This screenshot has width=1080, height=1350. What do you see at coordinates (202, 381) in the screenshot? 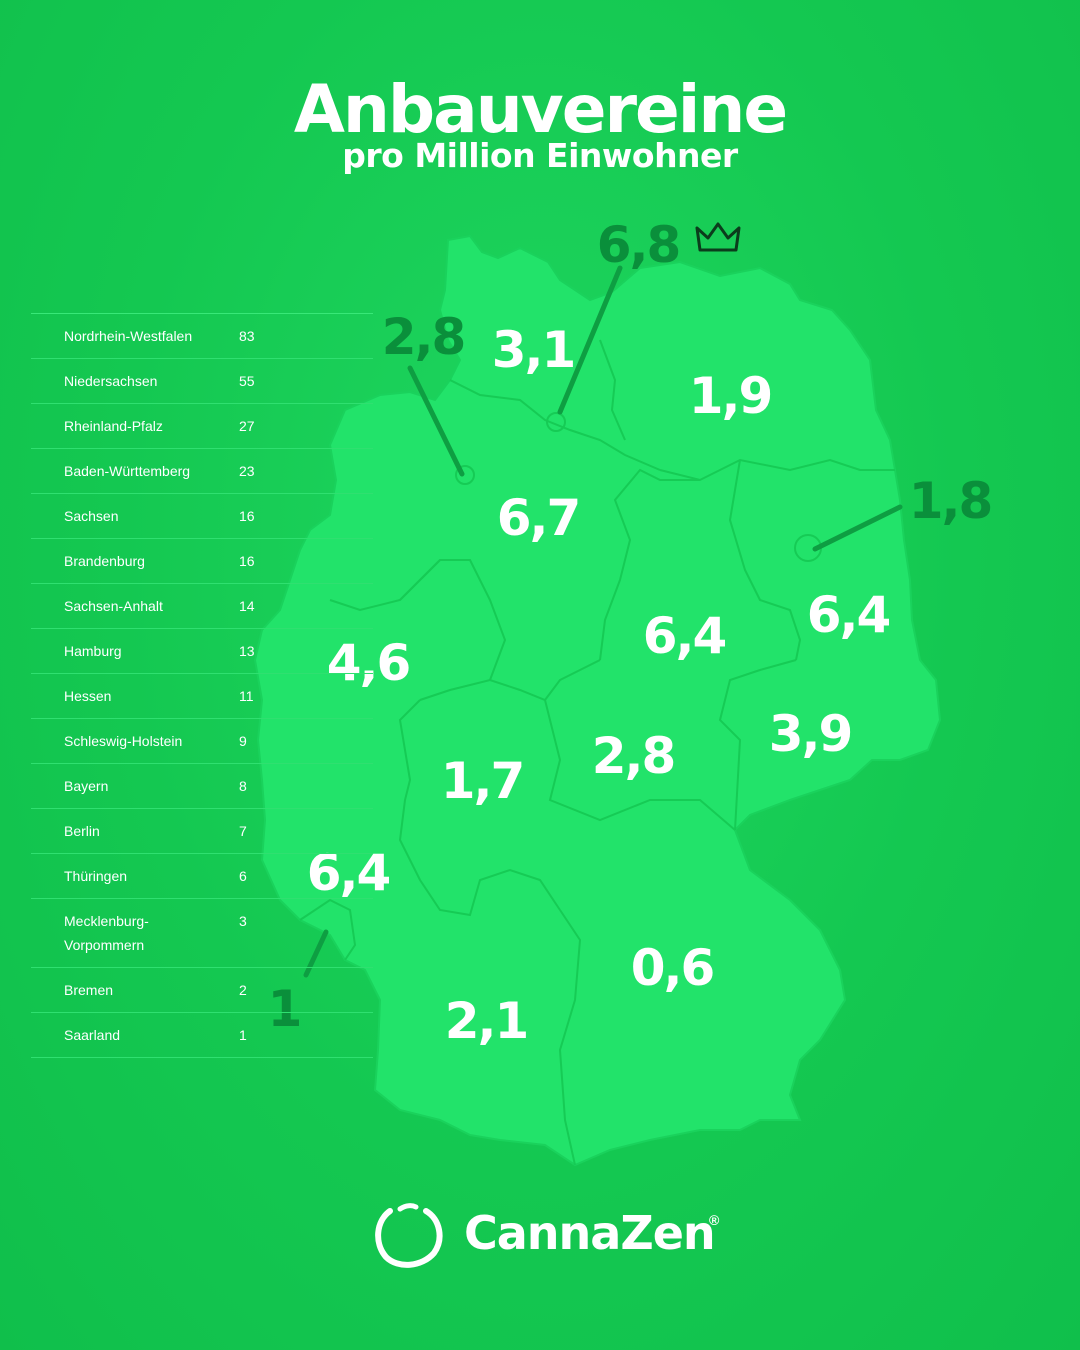
I see `table-row: Niedersachsen 55` at bounding box center [202, 381].